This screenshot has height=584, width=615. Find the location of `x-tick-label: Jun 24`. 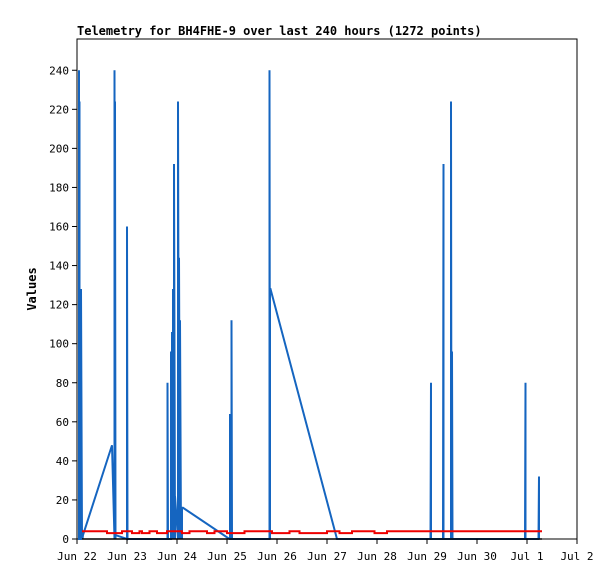

x-tick-label: Jun 24 is located at coordinates (177, 556).